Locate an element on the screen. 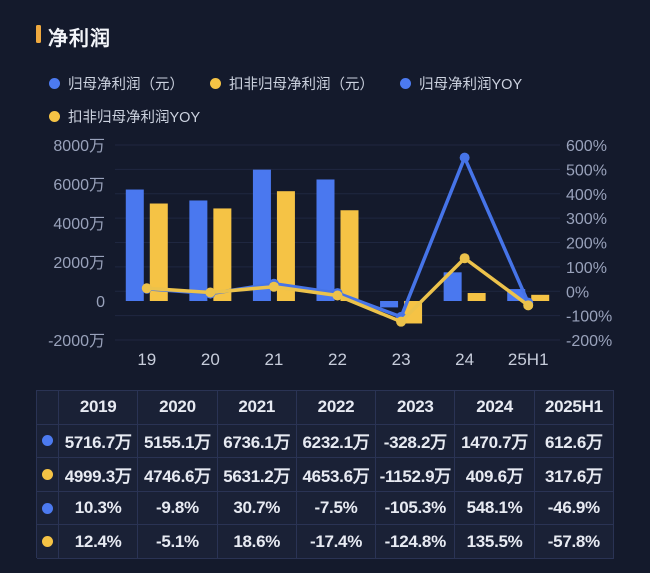 The height and width of the screenshot is (573, 650). table-value-cell: 317.6万 is located at coordinates (574, 475).